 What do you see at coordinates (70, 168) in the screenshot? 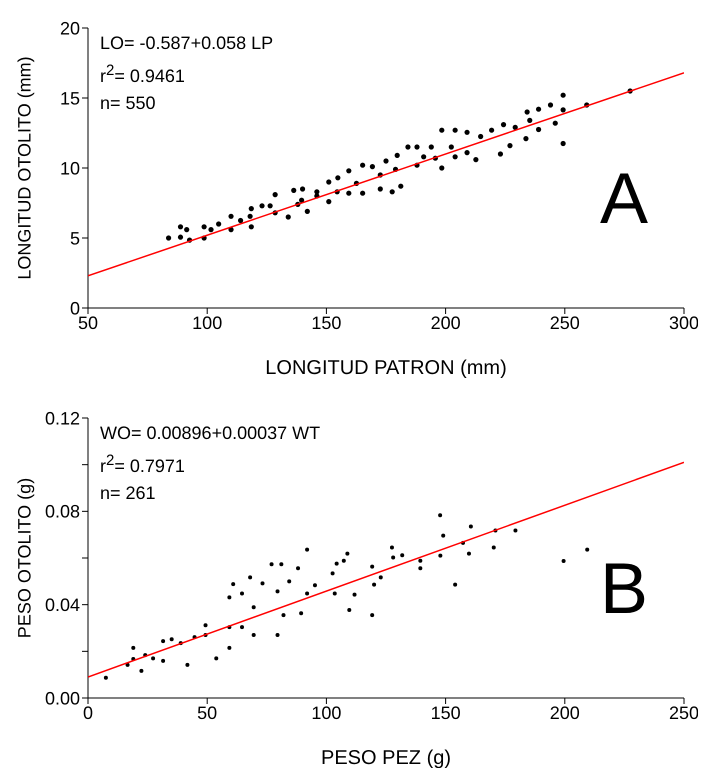
I see `y-tick-label: 10` at bounding box center [70, 168].